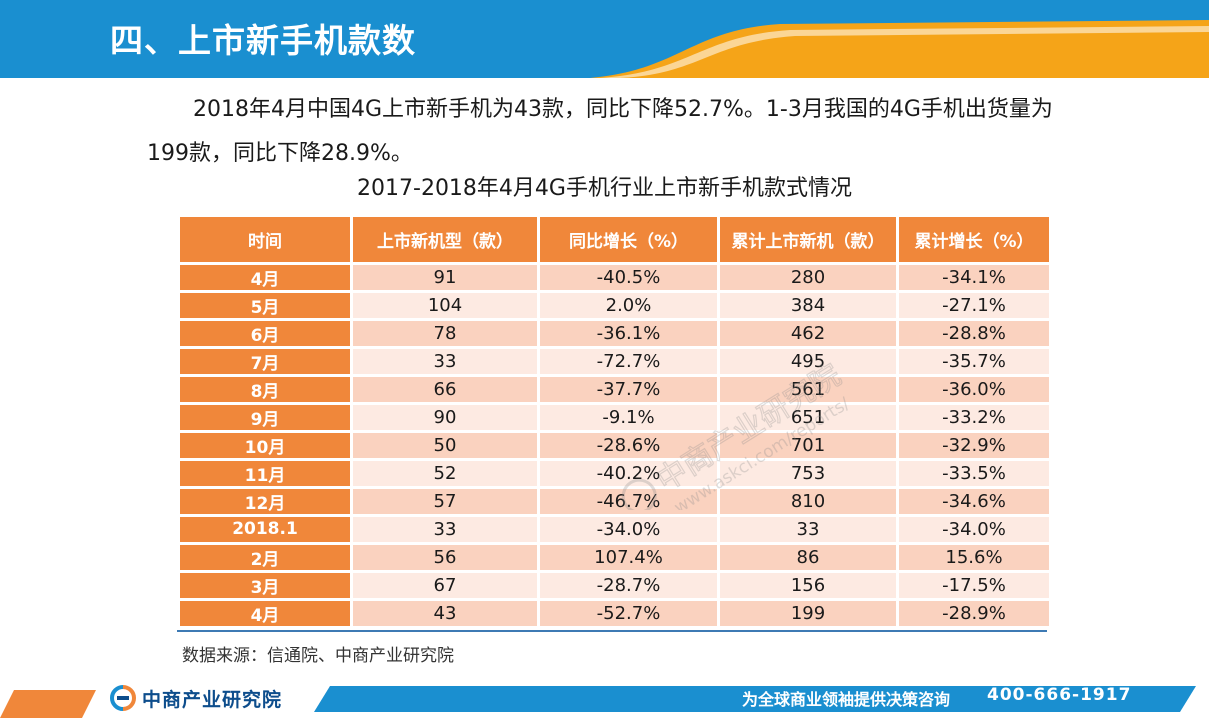  Describe the element at coordinates (628, 361) in the screenshot. I see `cell-yoy-growth: -72.7%` at that location.